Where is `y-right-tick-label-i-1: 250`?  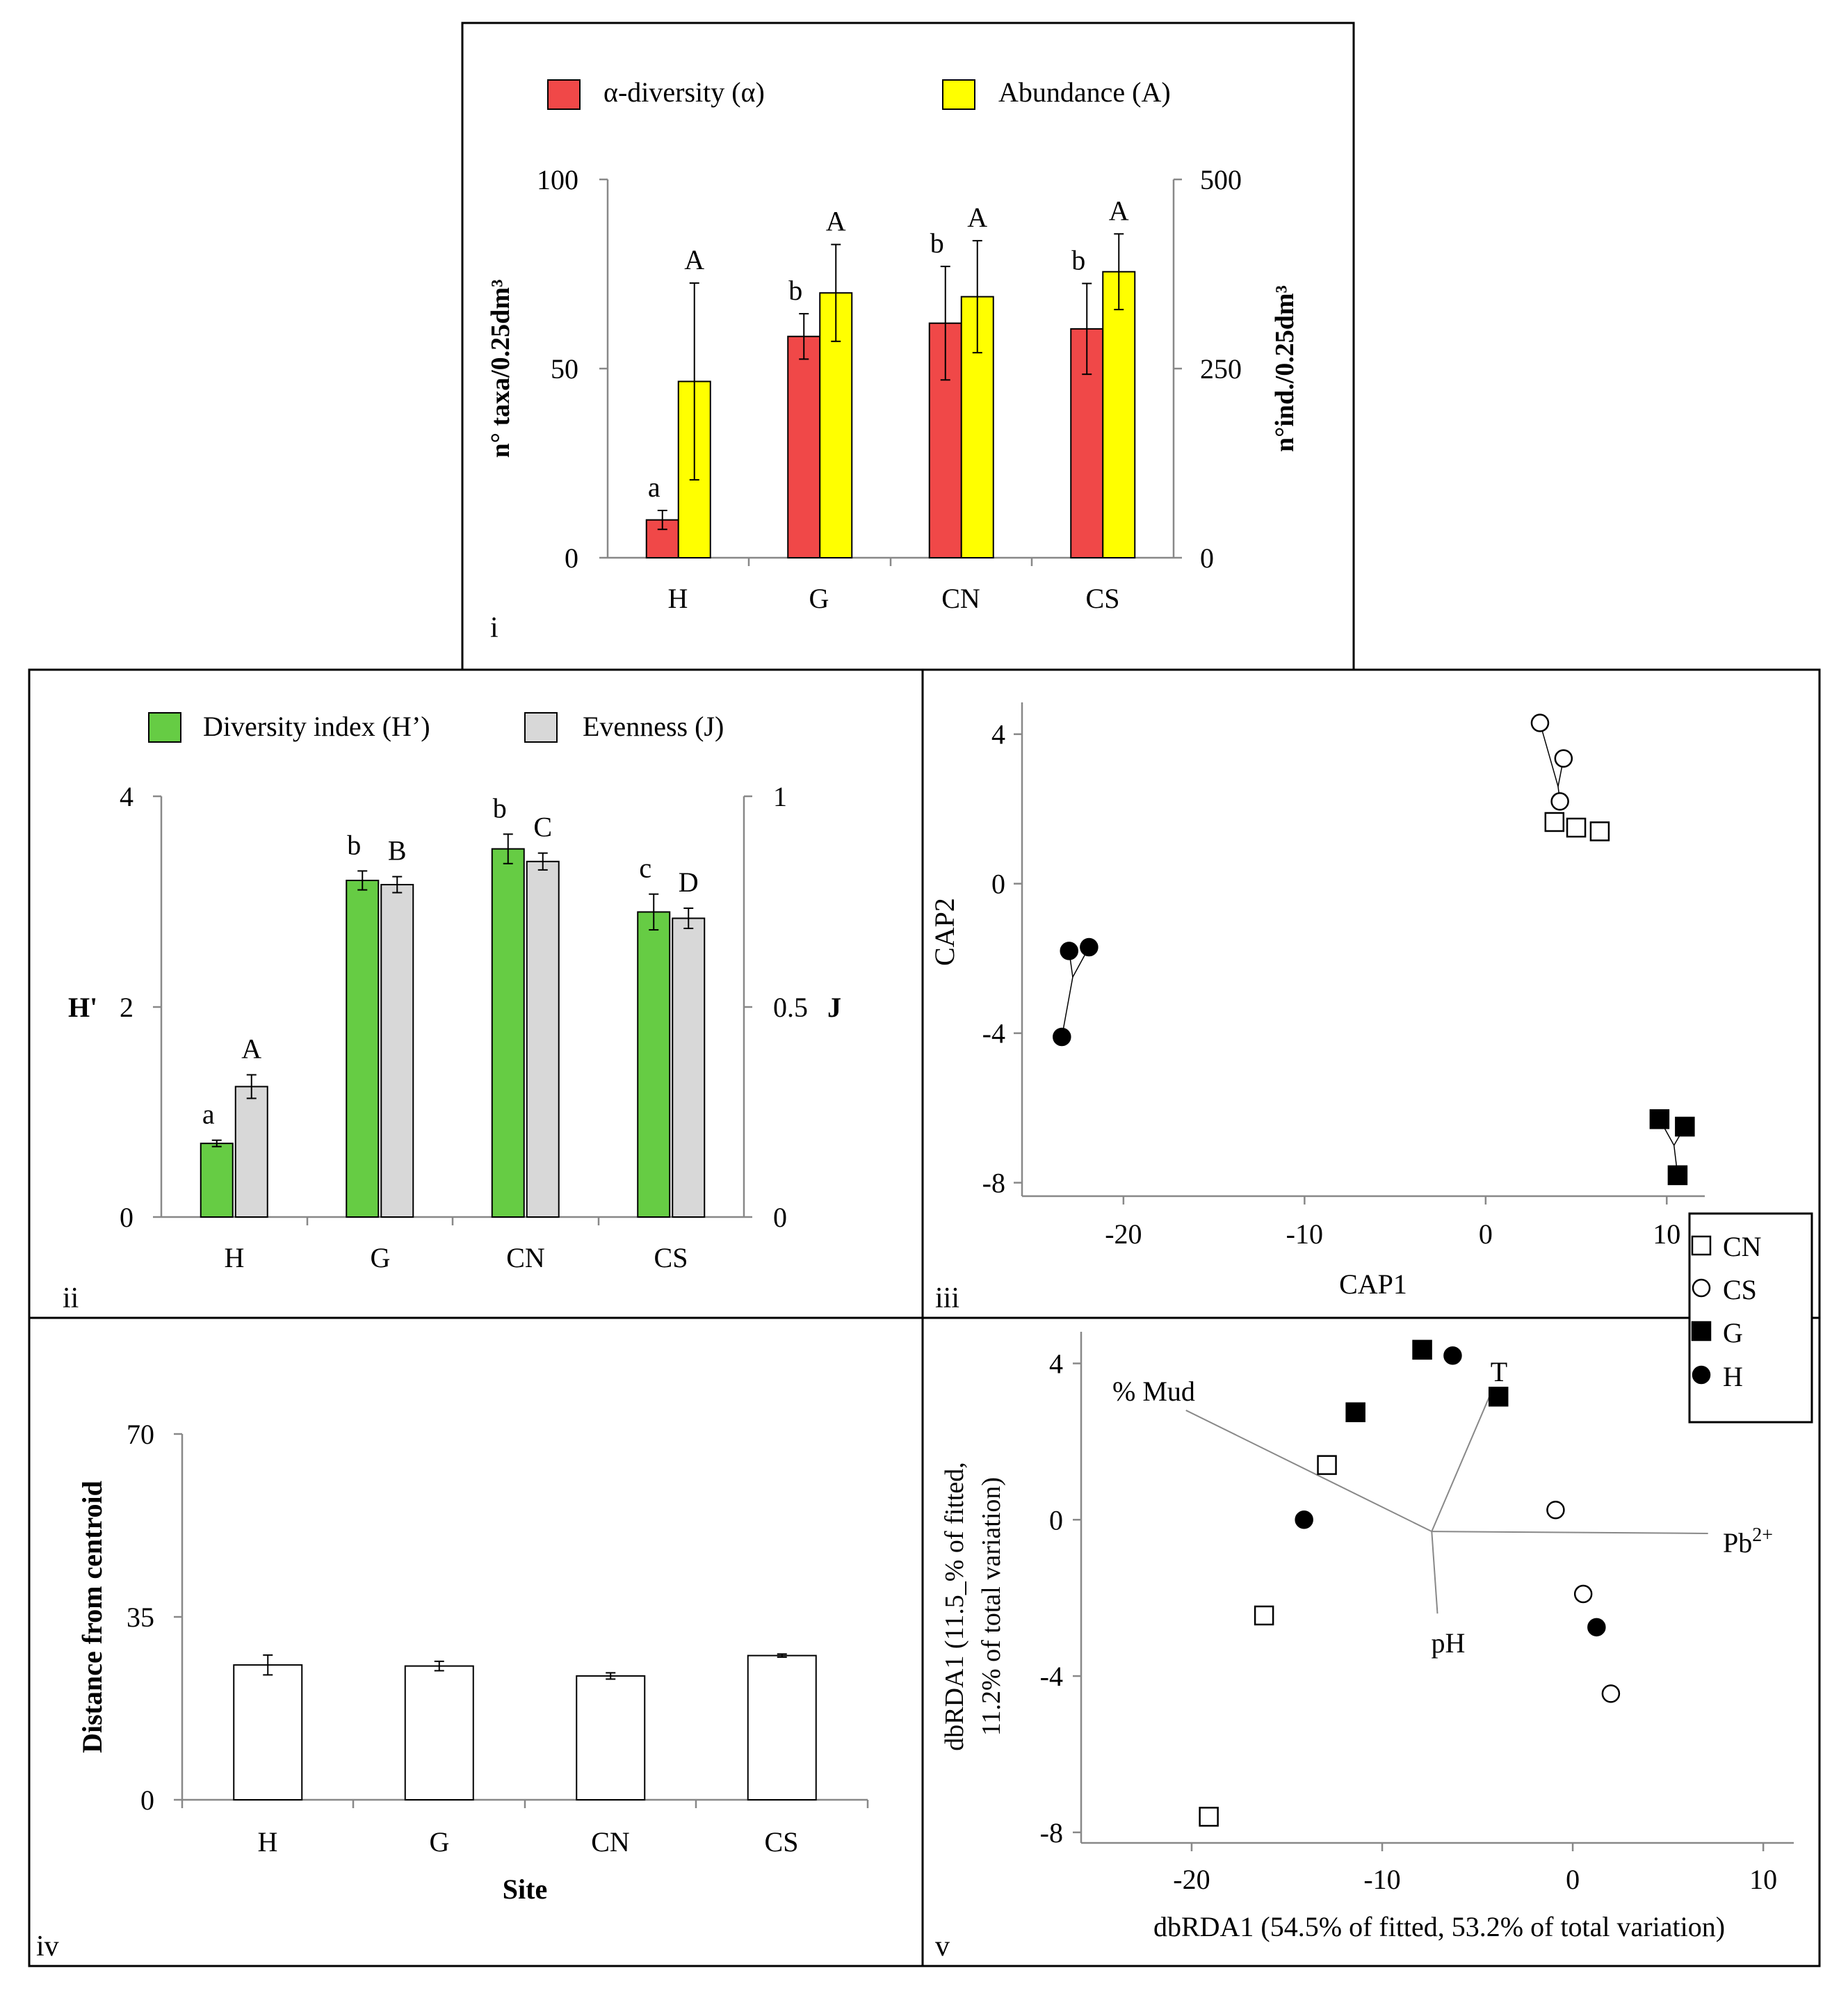 y-right-tick-label-i-1: 250 is located at coordinates (1221, 369).